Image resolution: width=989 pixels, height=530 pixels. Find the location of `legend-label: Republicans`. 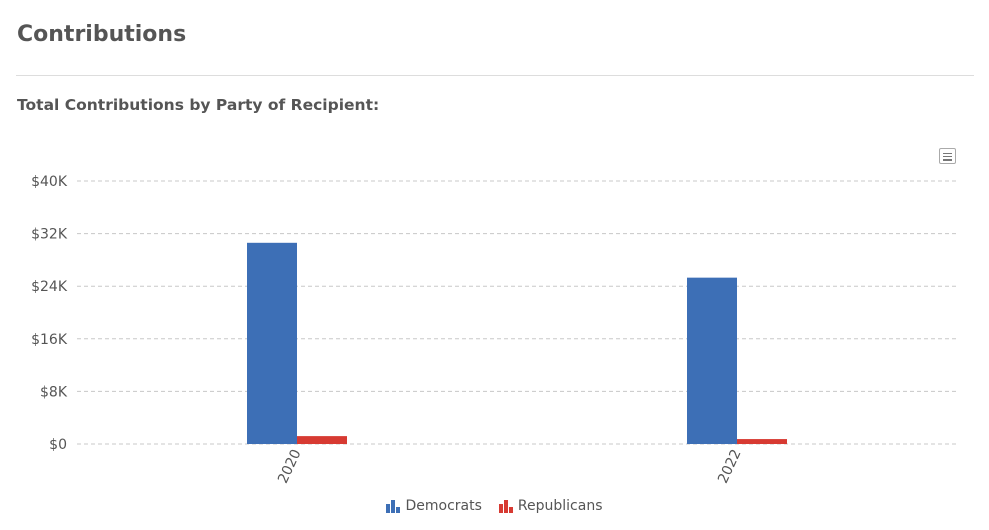

legend-label: Republicans is located at coordinates (560, 506).